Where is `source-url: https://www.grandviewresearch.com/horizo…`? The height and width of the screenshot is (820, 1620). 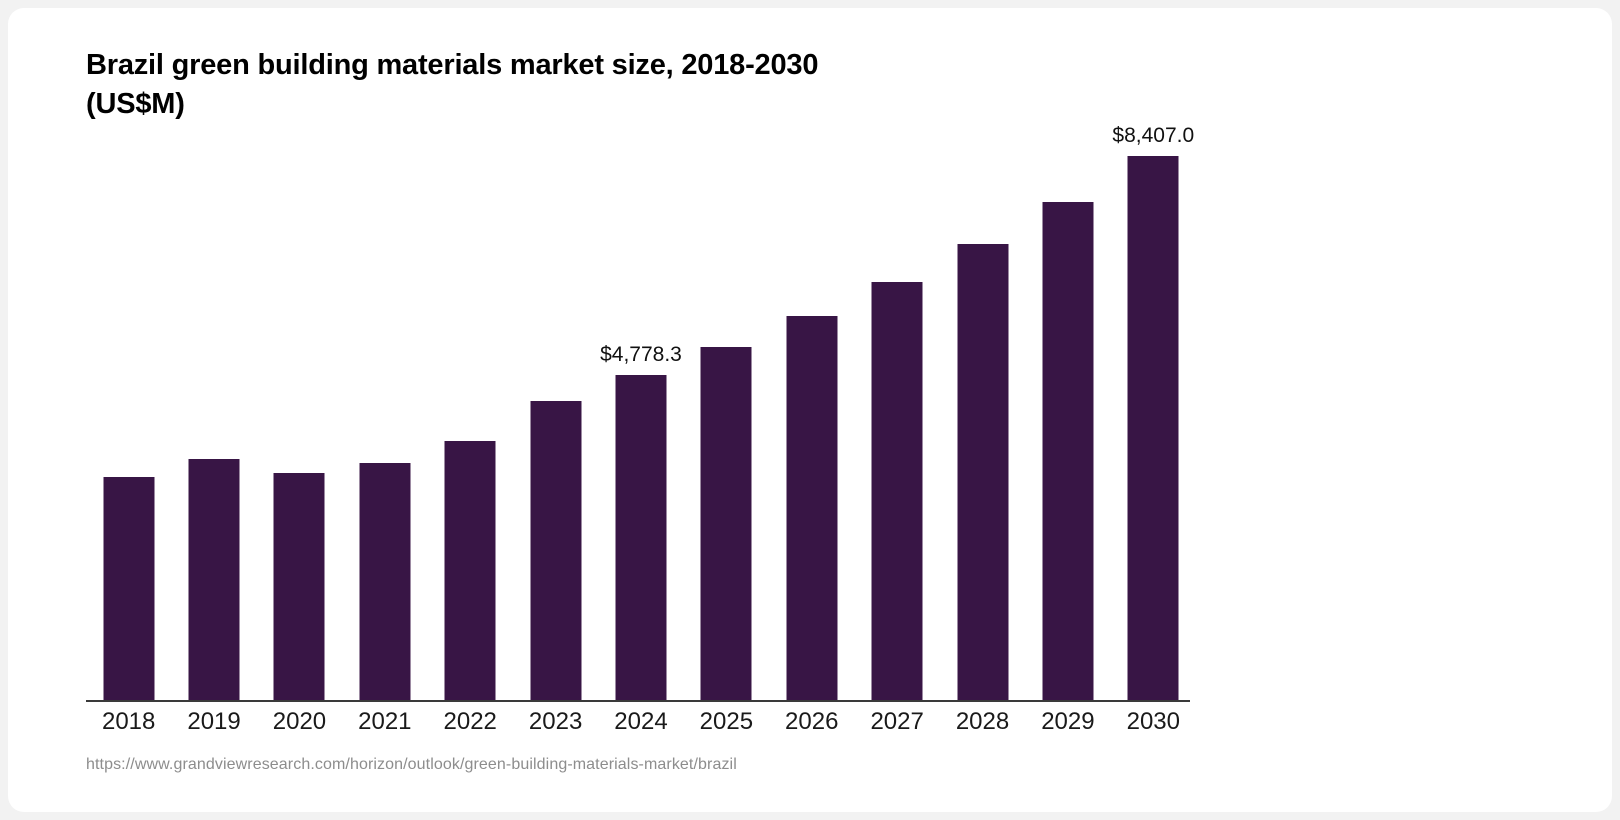 source-url: https://www.grandviewresearch.com/horizo… is located at coordinates (411, 764).